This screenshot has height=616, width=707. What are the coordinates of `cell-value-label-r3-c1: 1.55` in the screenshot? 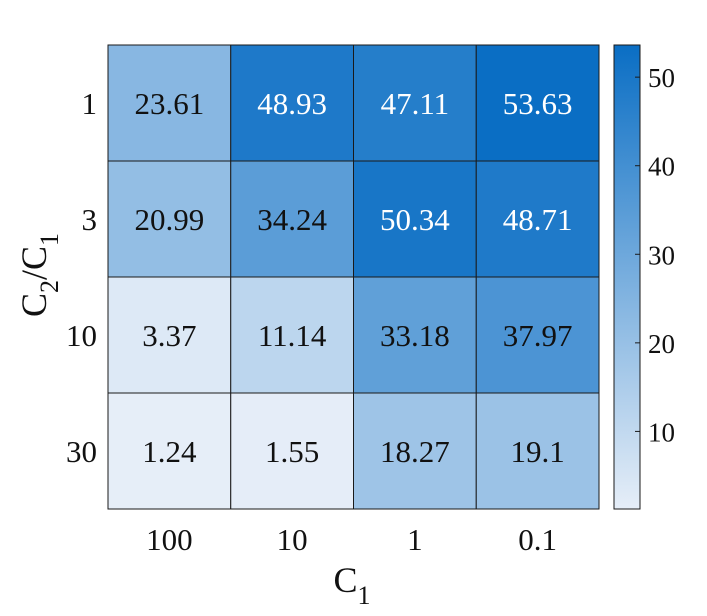 It's located at (292, 451).